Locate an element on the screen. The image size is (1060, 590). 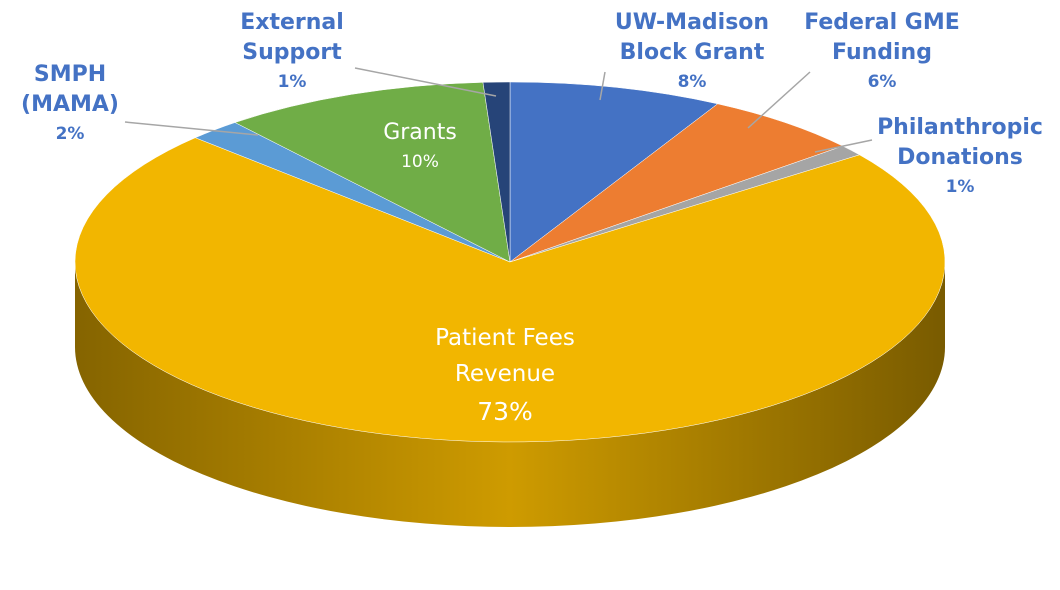
slice-label: Grants 10% is located at coordinates (420, 147).